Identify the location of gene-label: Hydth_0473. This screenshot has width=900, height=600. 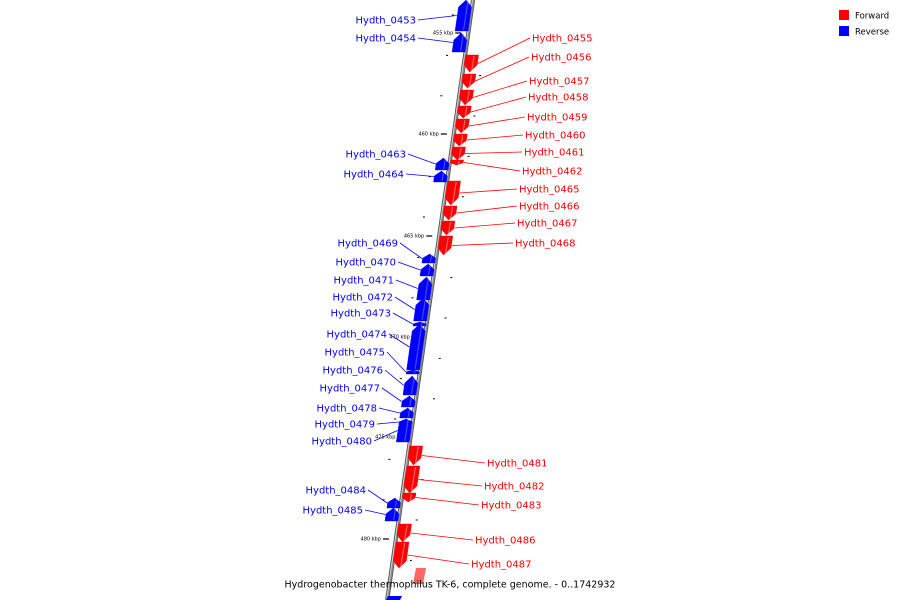
(361, 314).